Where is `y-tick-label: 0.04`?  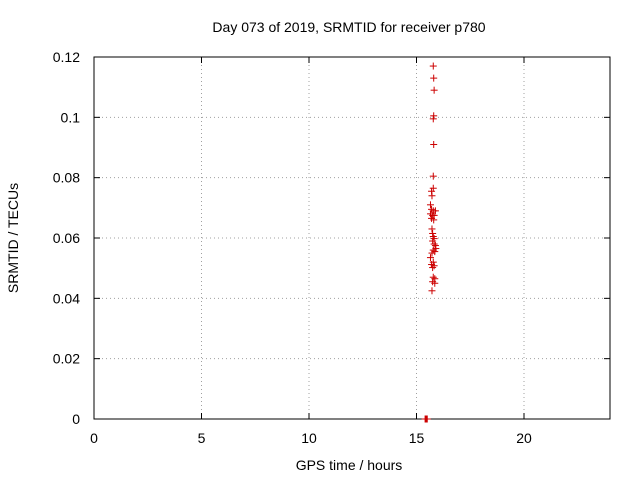
y-tick-label: 0.04 is located at coordinates (66, 298).